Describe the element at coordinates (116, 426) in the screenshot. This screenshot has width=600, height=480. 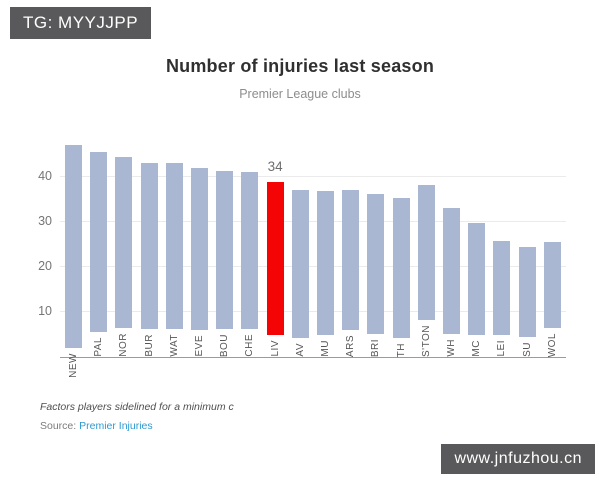
I see `source-link: Premier Injuries` at that location.